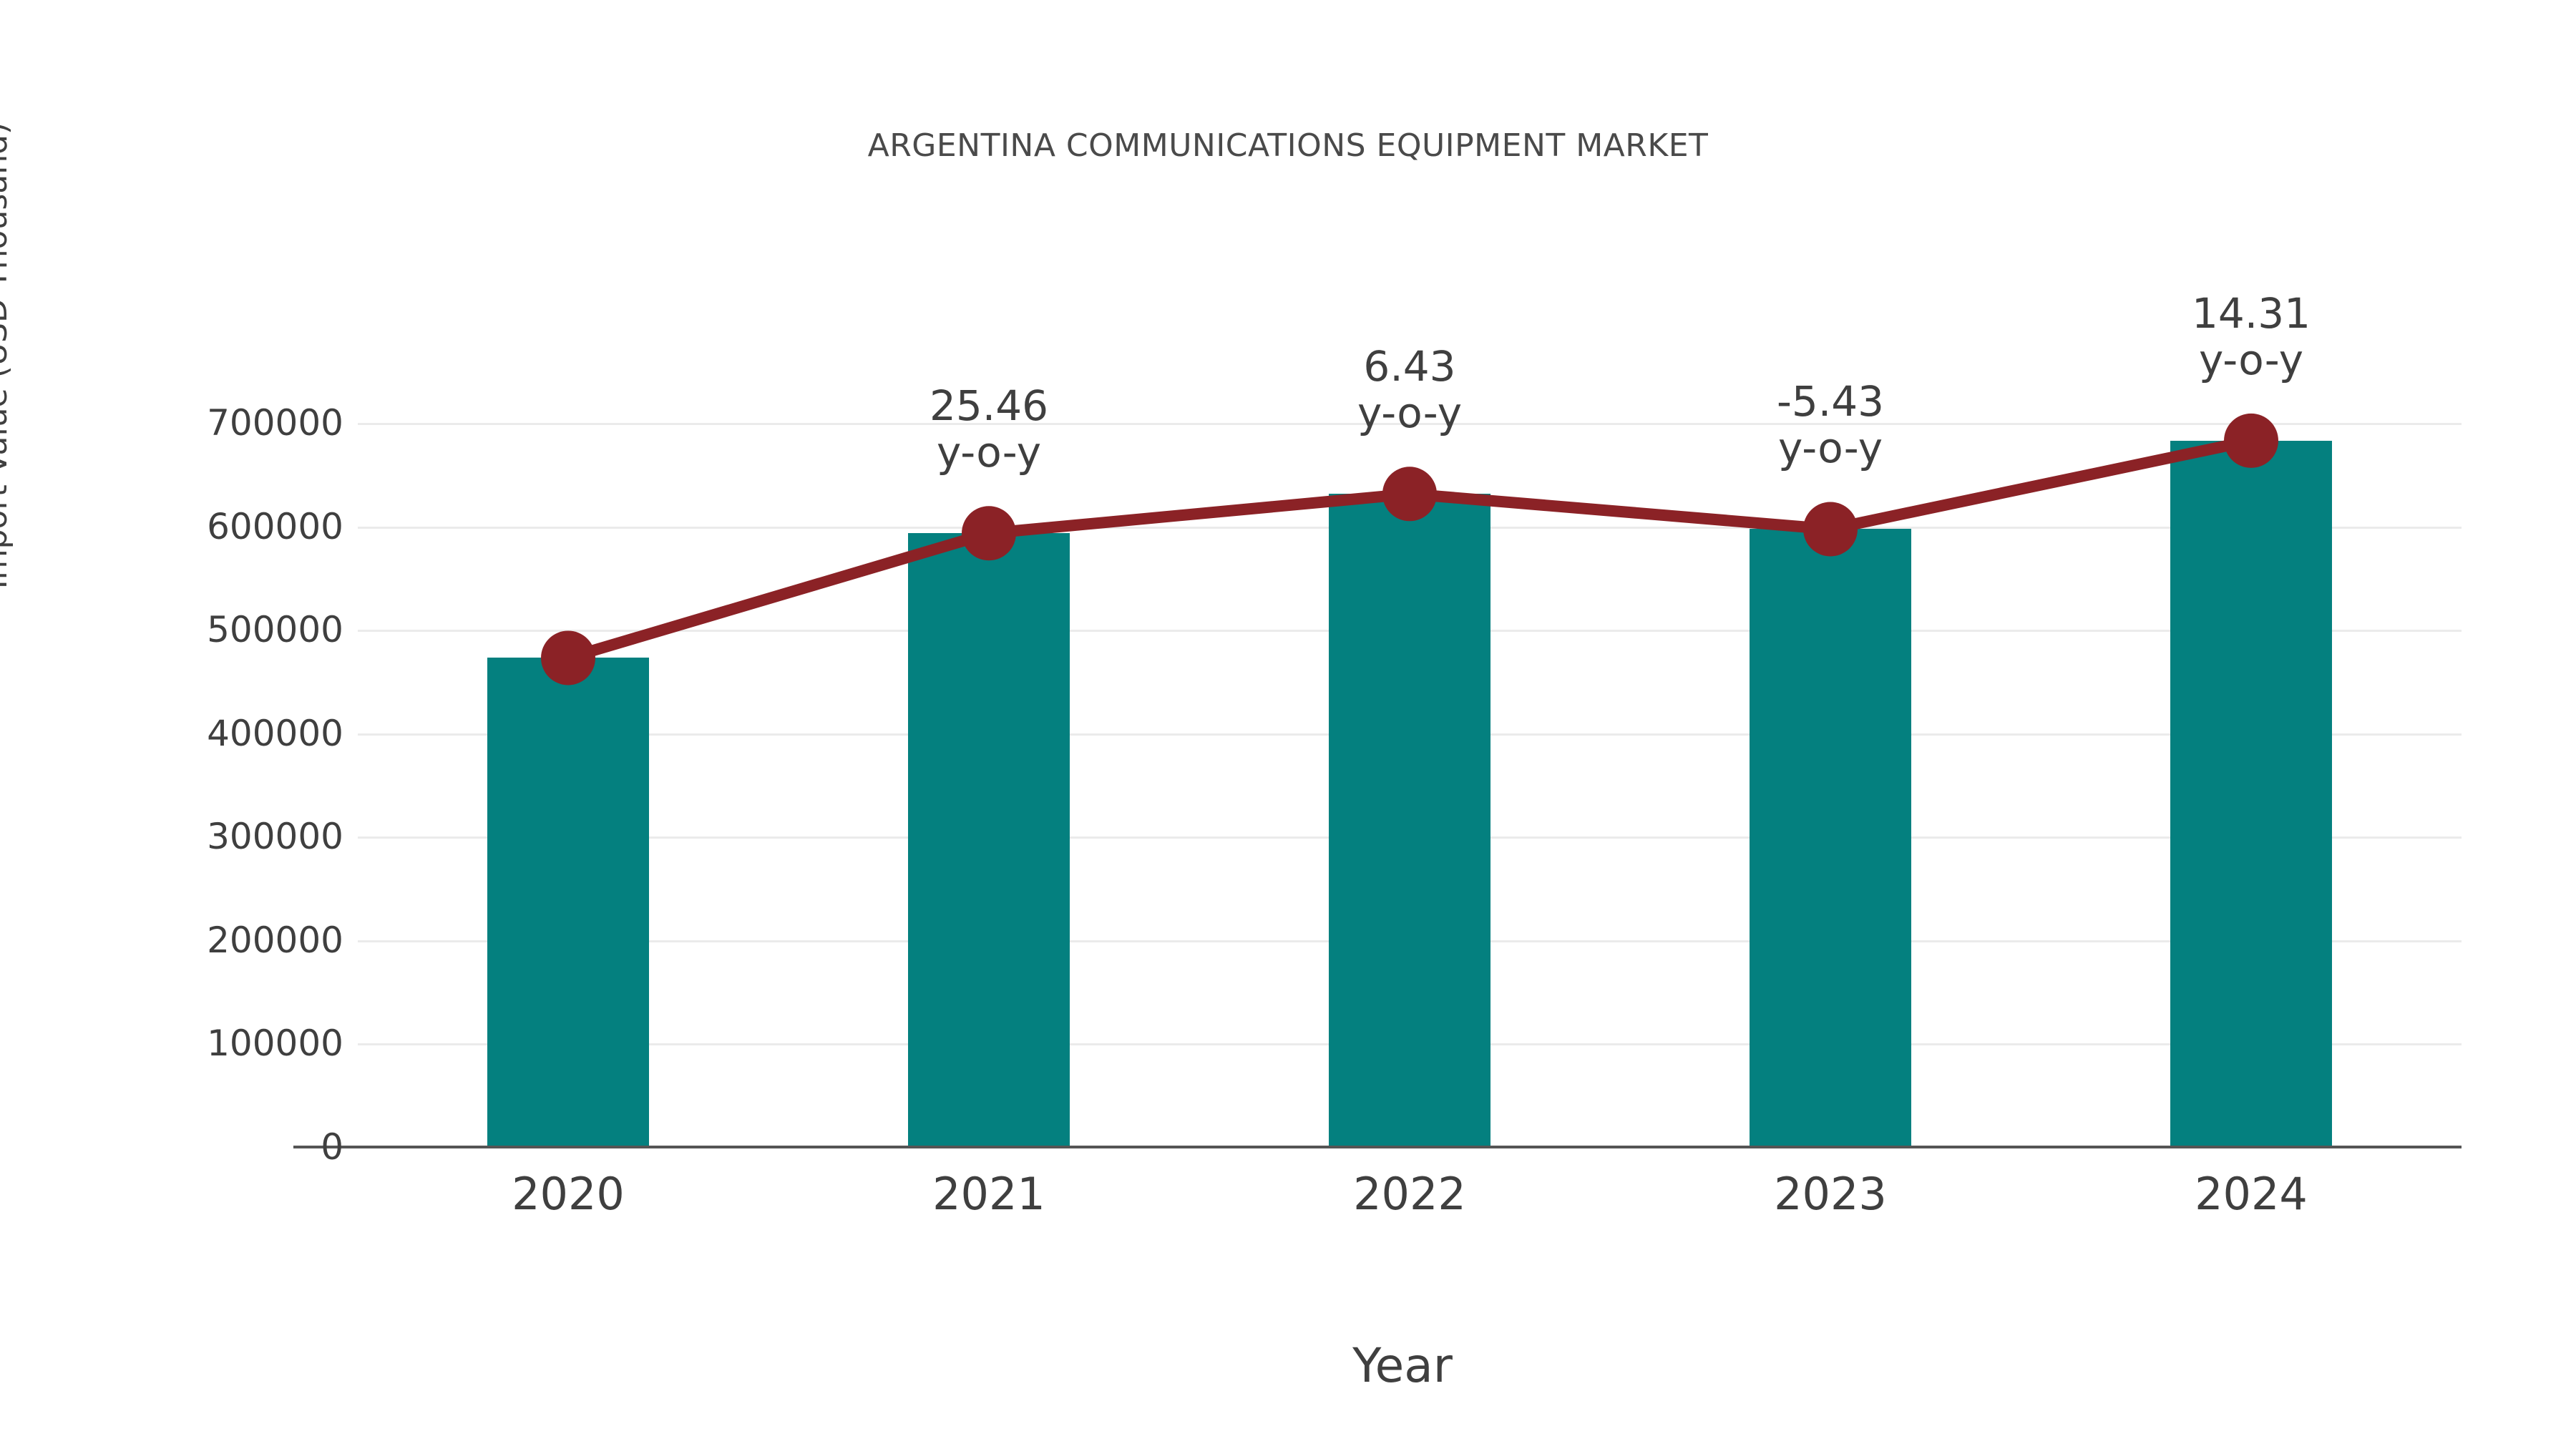 The image size is (2576, 1449). What do you see at coordinates (275, 940) in the screenshot?
I see `y-tick-label: 200000` at bounding box center [275, 940].